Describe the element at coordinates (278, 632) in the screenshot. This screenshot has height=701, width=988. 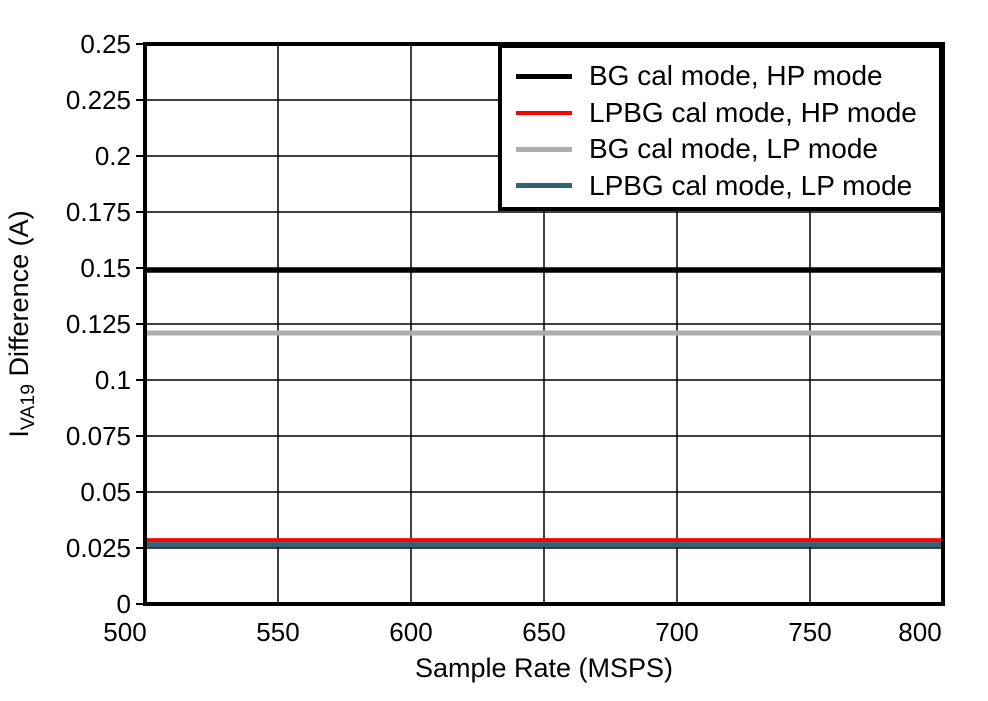
I see `x-tick-label: 550` at that location.